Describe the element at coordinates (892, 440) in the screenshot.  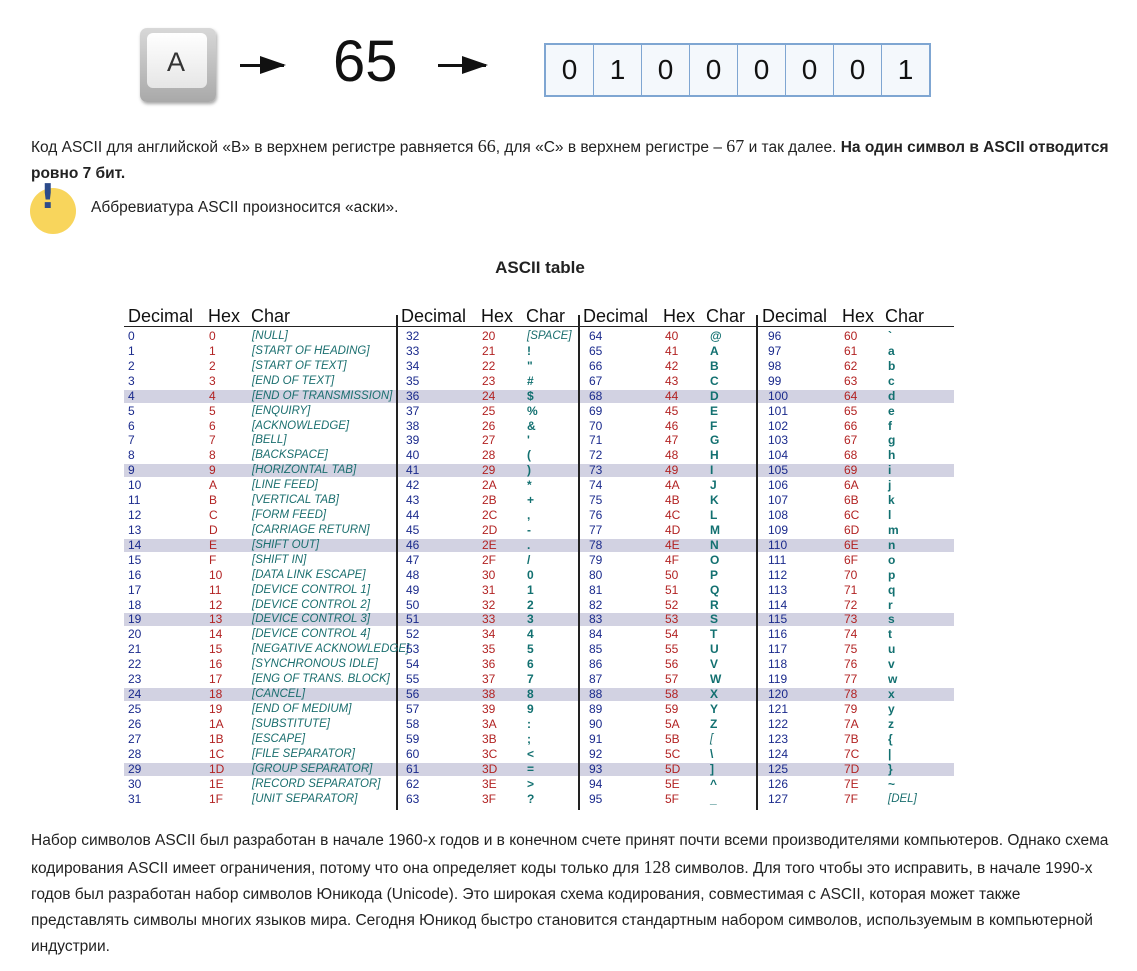
I see `char-cell: g` at that location.